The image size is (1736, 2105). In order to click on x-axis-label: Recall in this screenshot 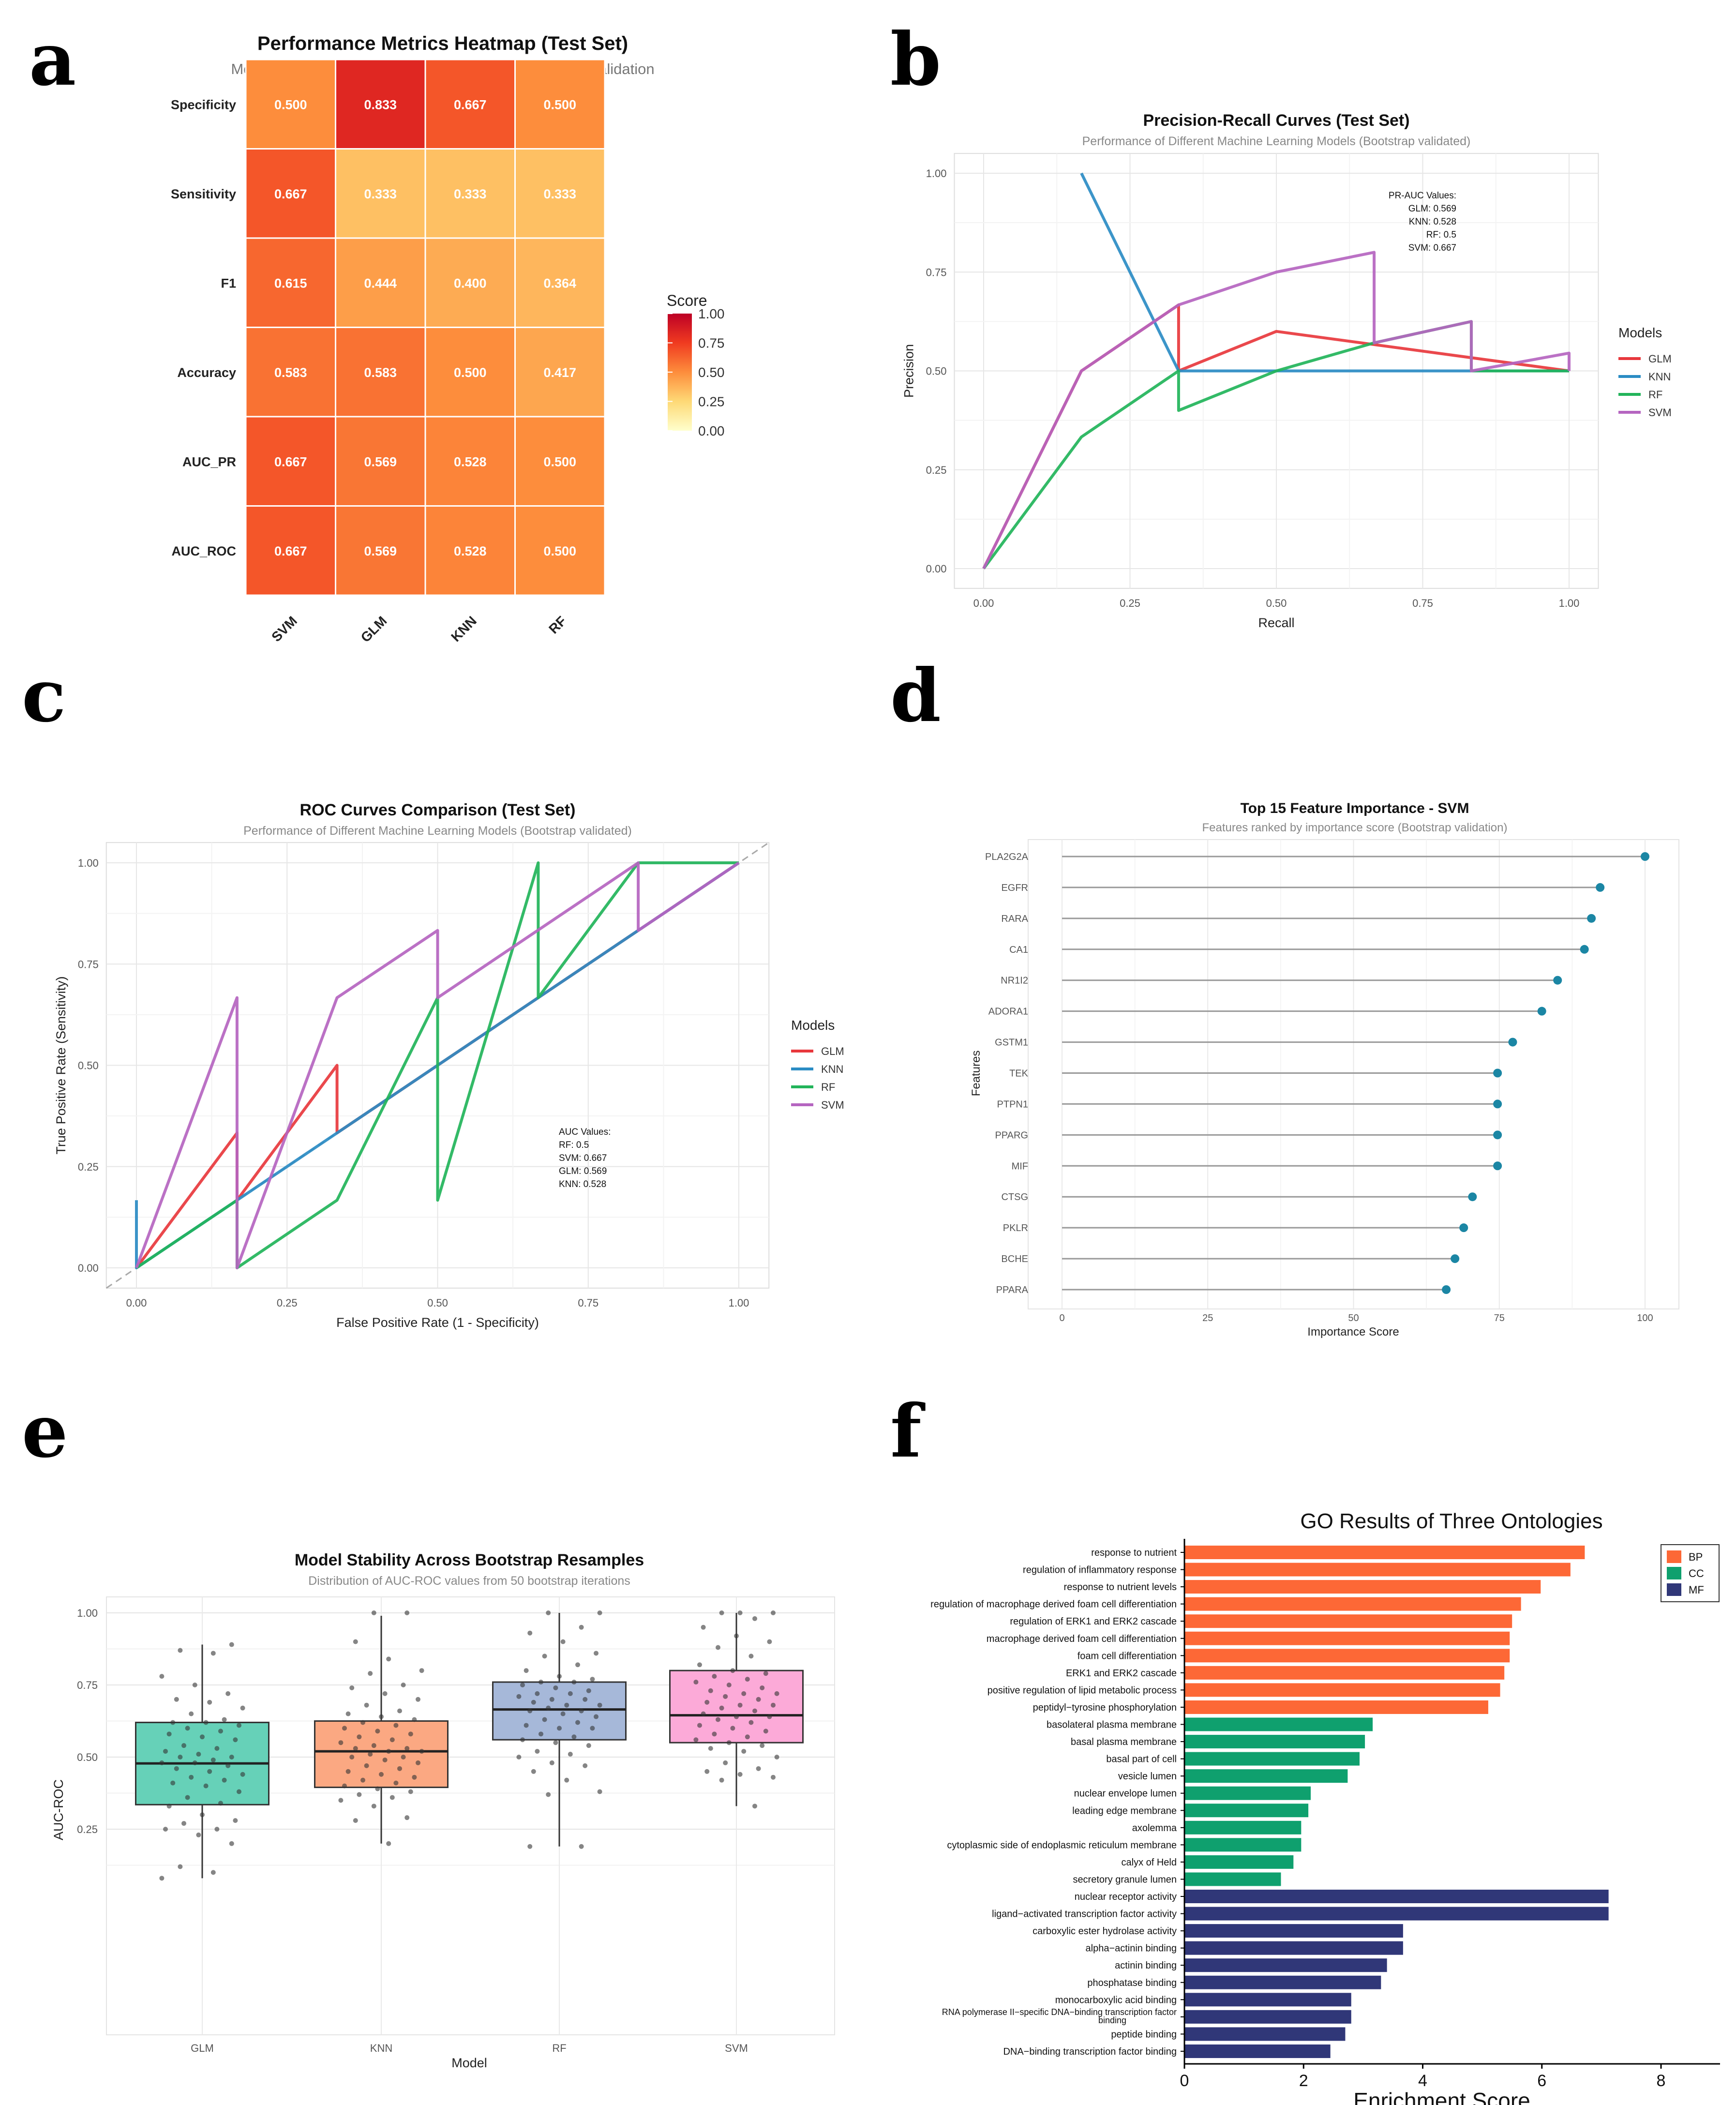, I will do `click(1276, 623)`.